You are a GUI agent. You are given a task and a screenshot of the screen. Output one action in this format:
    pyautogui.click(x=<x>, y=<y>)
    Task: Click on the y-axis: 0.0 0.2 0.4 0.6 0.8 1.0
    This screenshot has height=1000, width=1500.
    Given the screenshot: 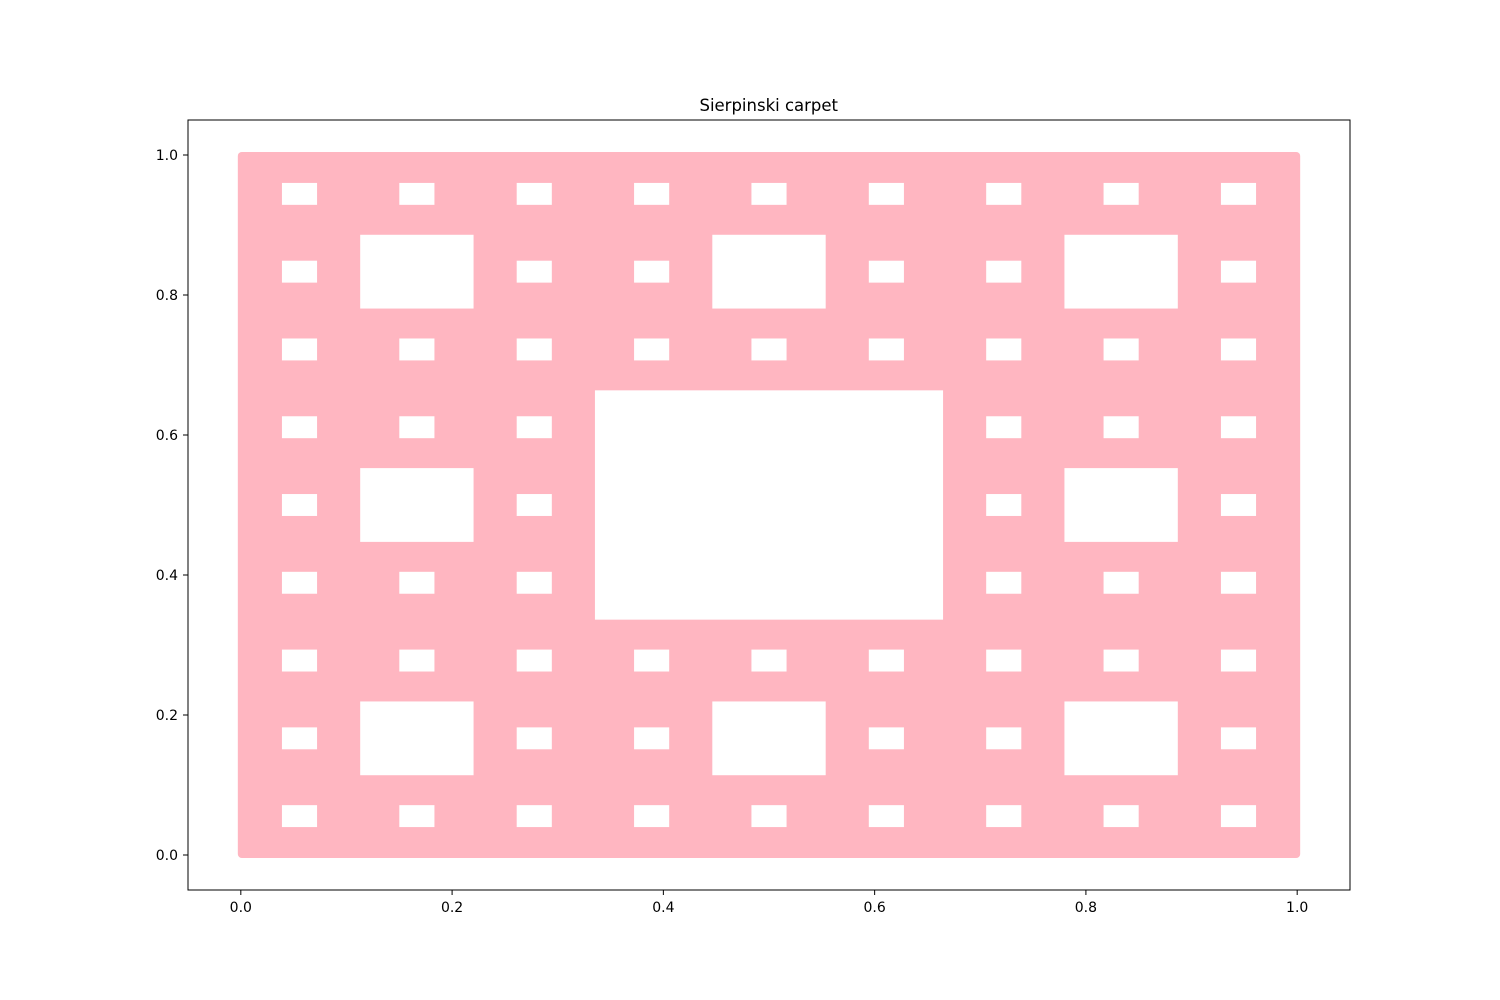 What is the action you would take?
    pyautogui.click(x=172, y=506)
    